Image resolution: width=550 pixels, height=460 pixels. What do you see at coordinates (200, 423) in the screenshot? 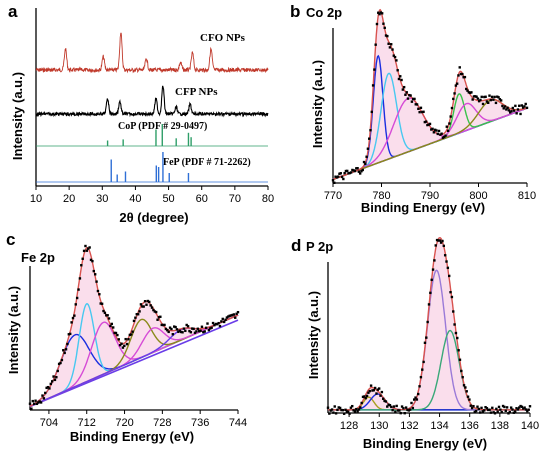
I see `panel-c-xtick-label-4: 736` at bounding box center [200, 423].